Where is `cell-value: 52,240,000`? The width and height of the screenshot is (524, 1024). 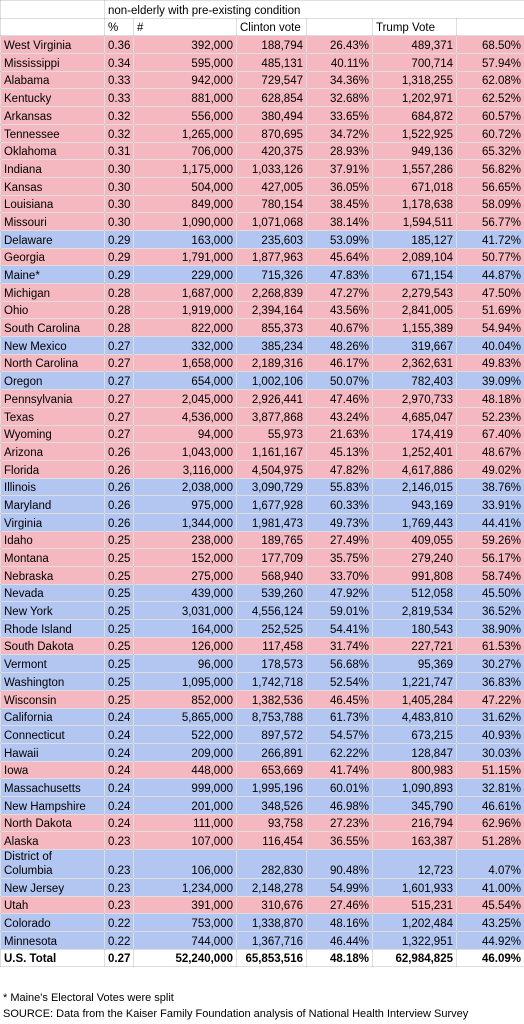
cell-value: 52,240,000 is located at coordinates (185, 958).